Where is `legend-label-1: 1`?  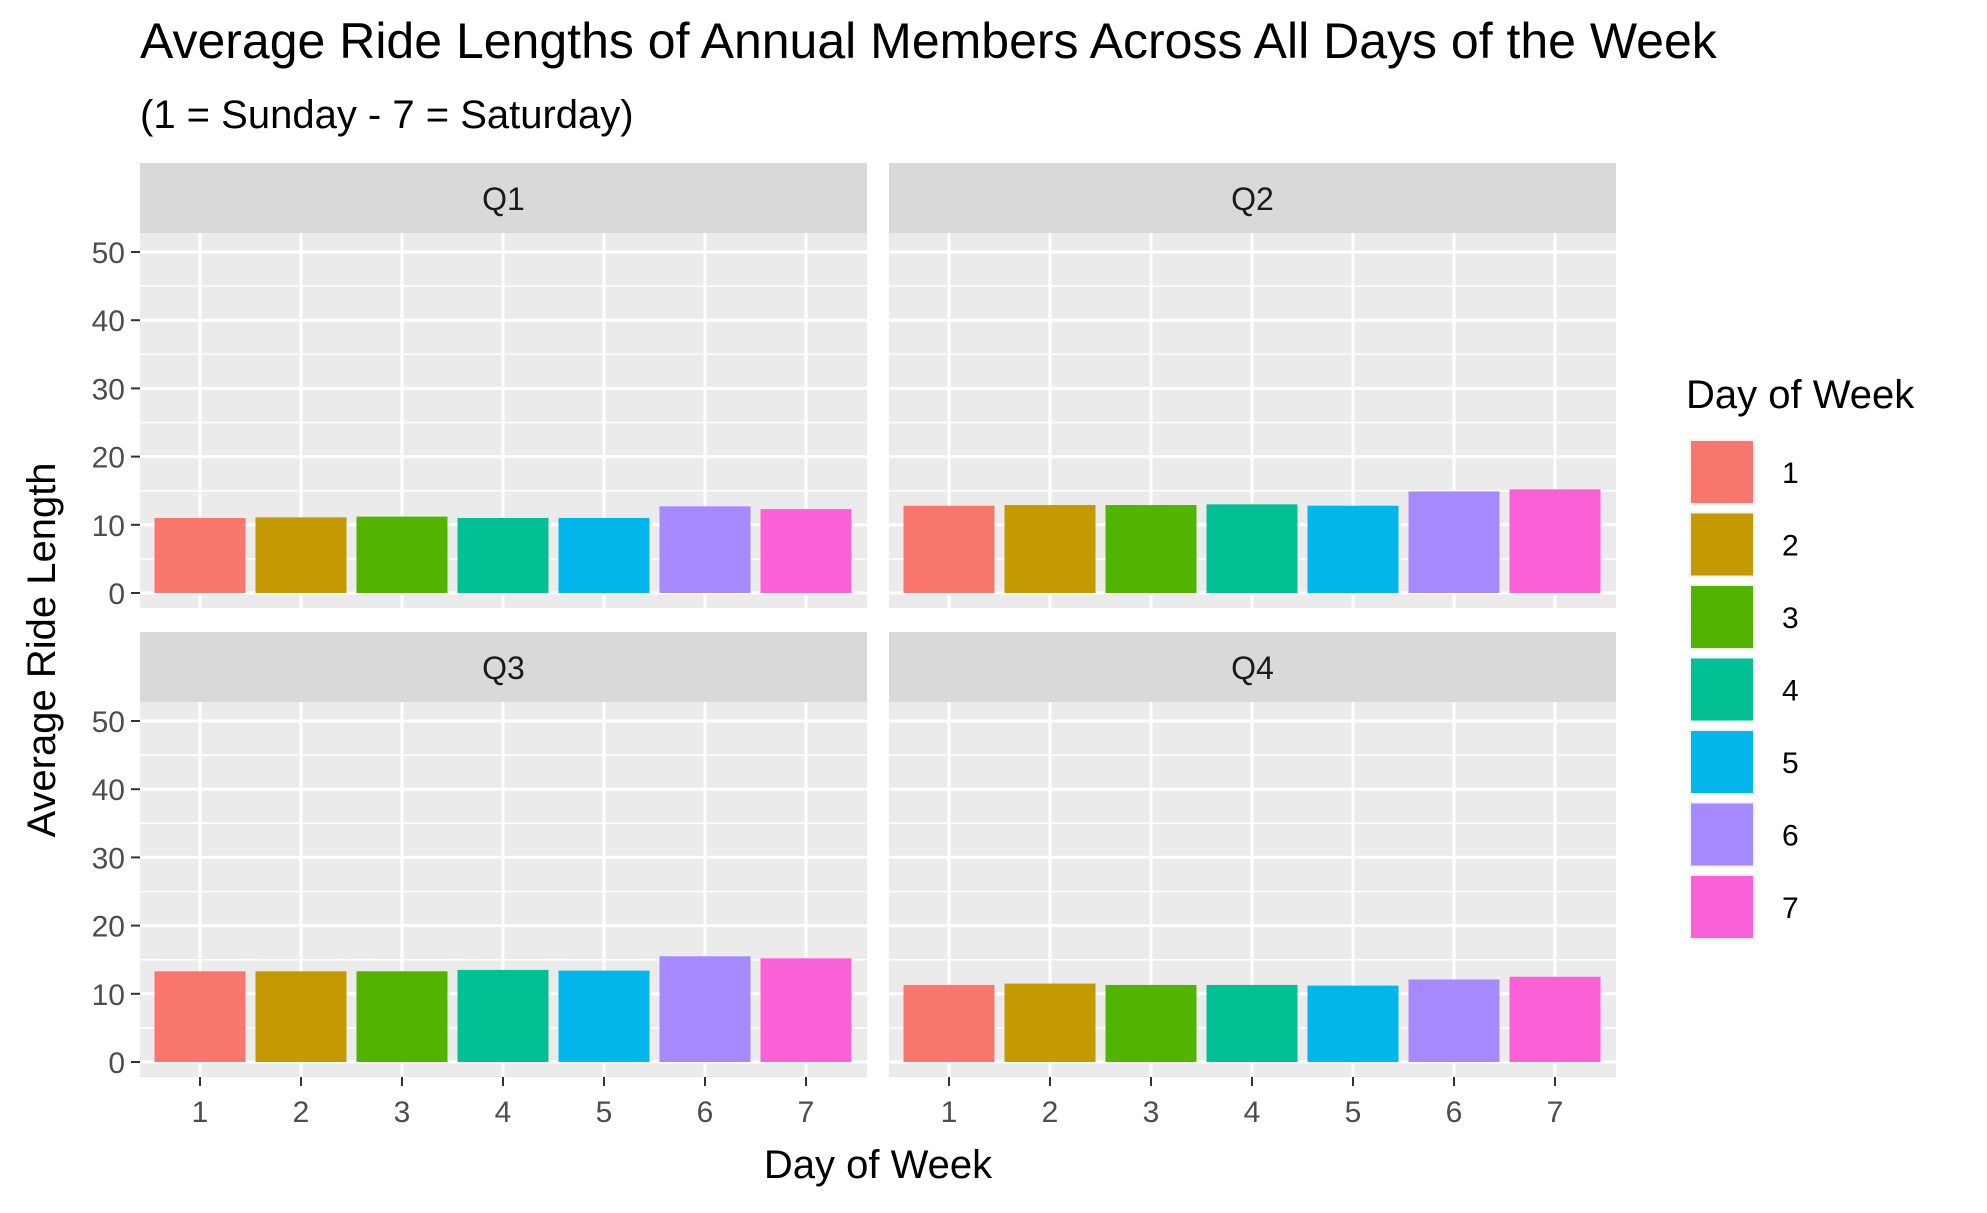 legend-label-1: 1 is located at coordinates (1790, 473).